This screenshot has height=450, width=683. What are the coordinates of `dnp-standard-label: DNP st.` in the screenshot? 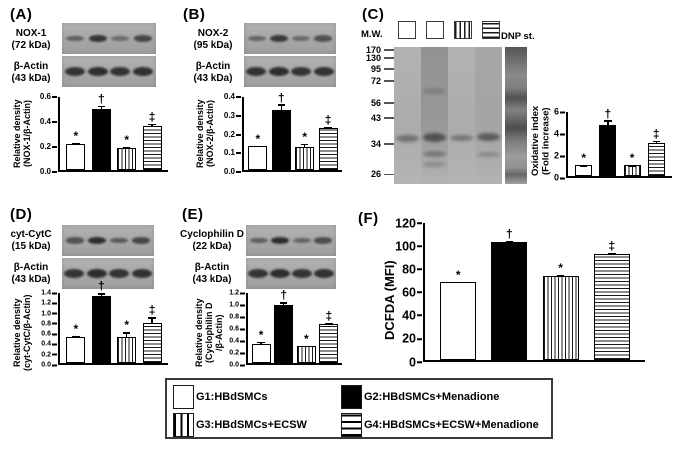 It's located at (518, 36).